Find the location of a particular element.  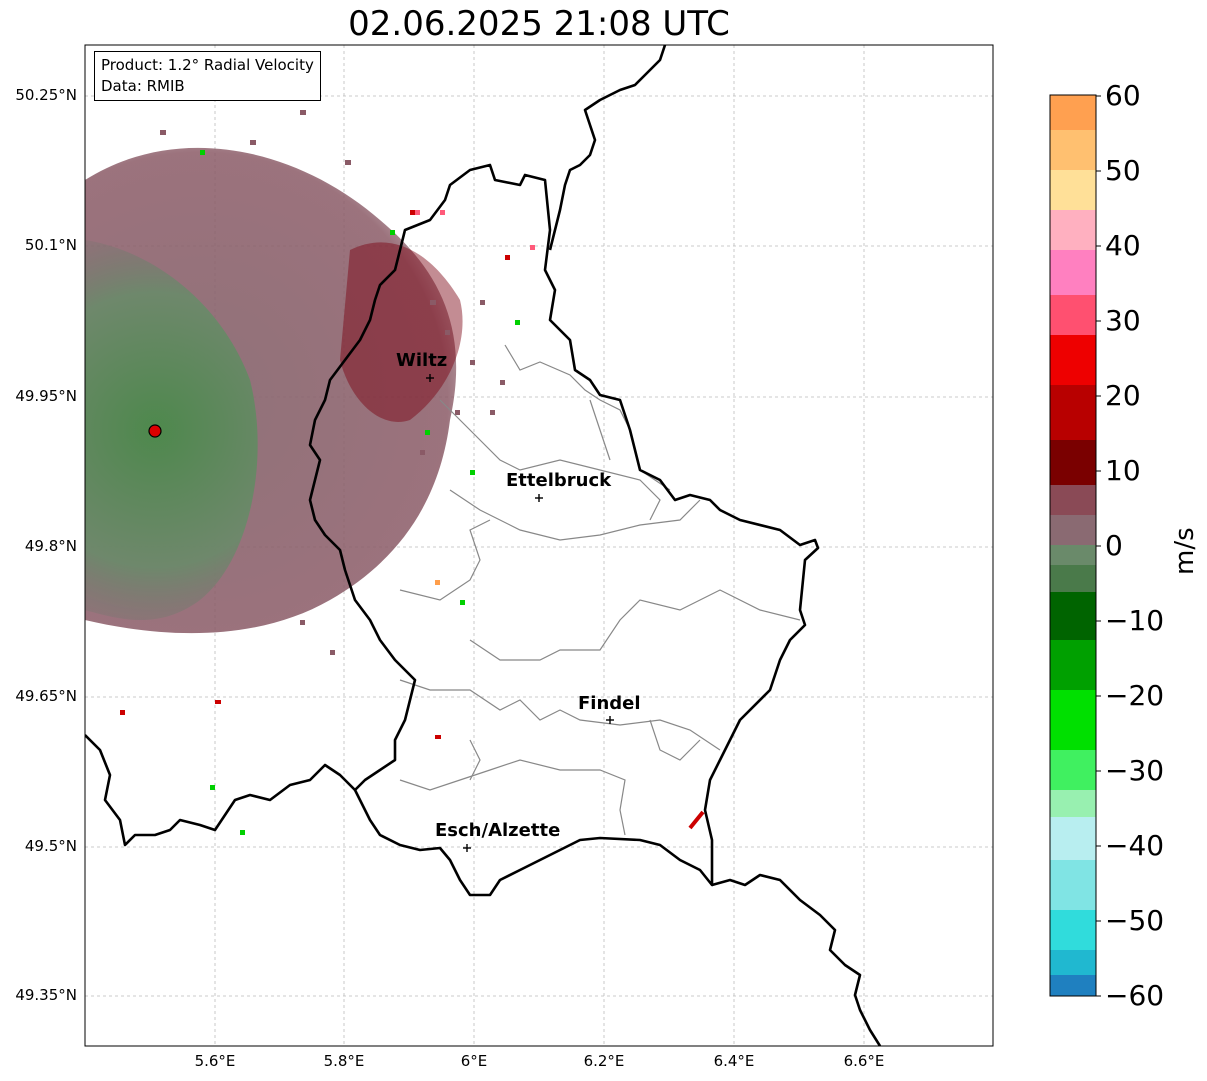

colorbar-tick-label: −20 is located at coordinates (1135, 695).